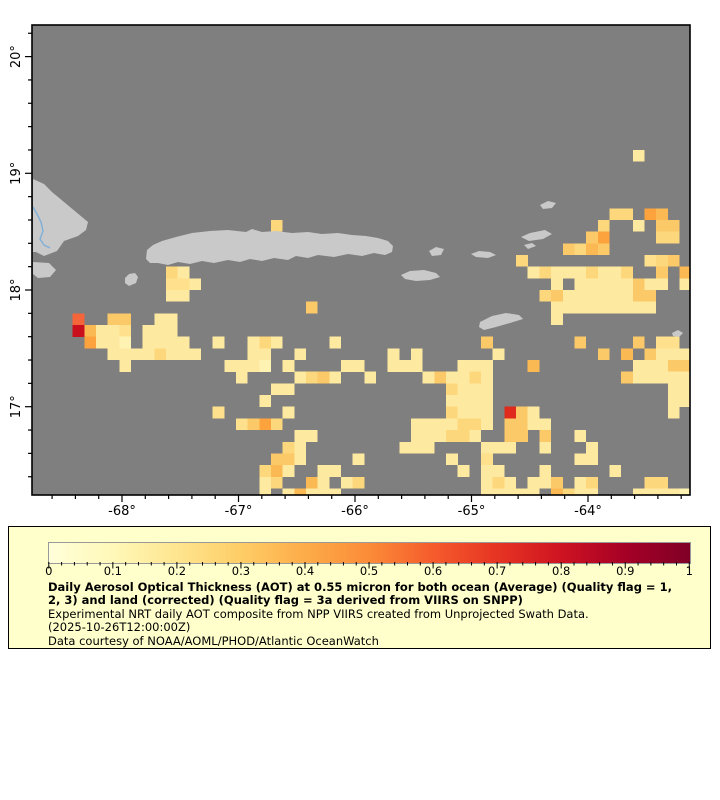 The width and height of the screenshot is (720, 800). Describe the element at coordinates (433, 571) in the screenshot. I see `colorbar-tick-label: 0.6` at that location.